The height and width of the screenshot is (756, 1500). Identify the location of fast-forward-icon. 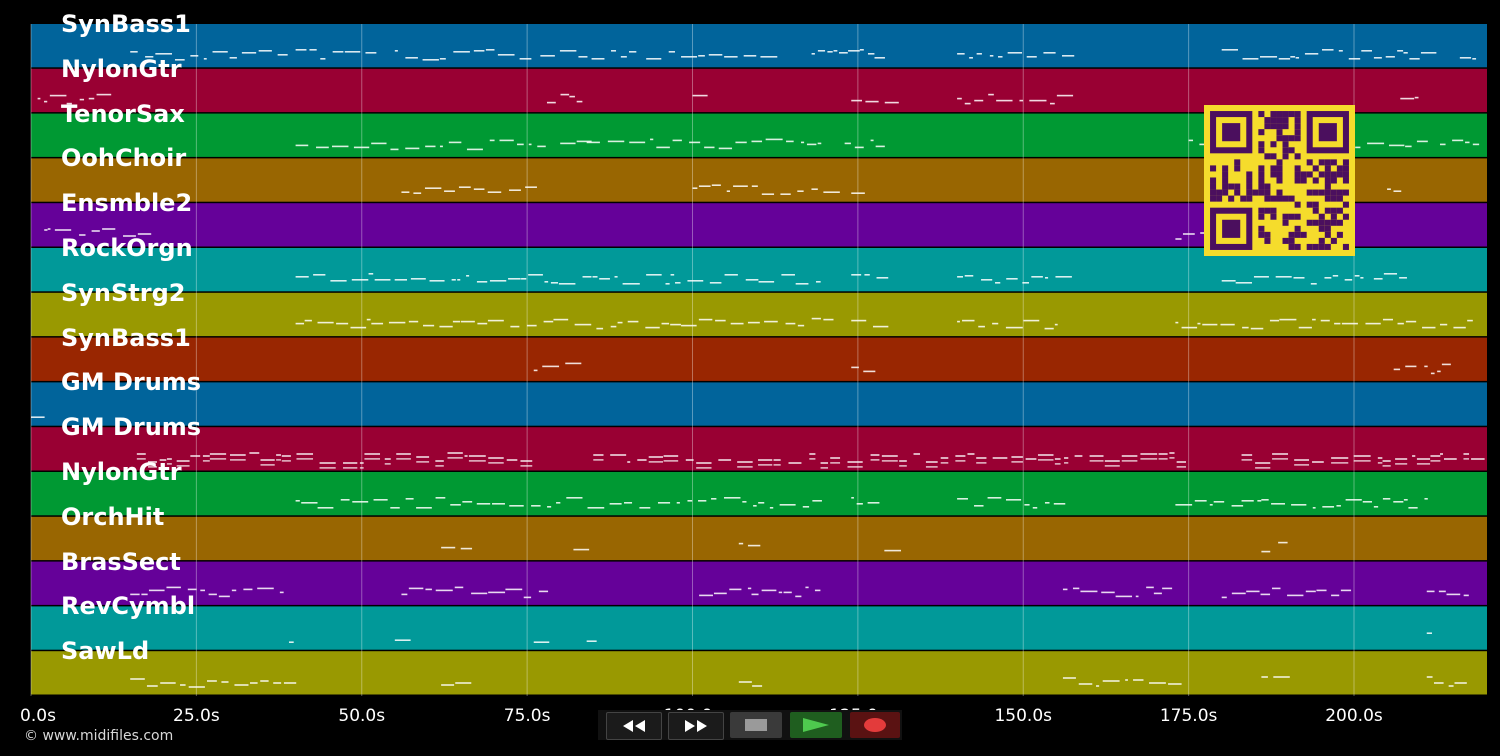
(696, 726).